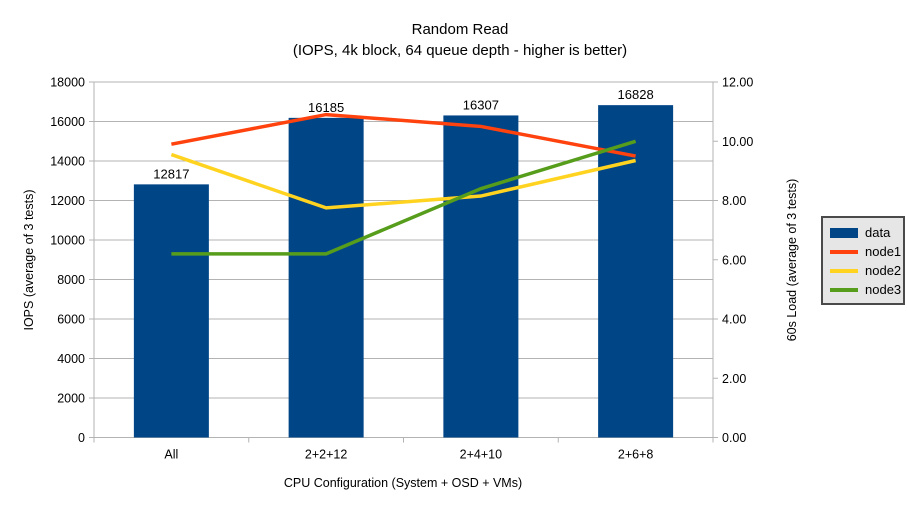  What do you see at coordinates (481, 104) in the screenshot?
I see `bar-value-label: 16307` at bounding box center [481, 104].